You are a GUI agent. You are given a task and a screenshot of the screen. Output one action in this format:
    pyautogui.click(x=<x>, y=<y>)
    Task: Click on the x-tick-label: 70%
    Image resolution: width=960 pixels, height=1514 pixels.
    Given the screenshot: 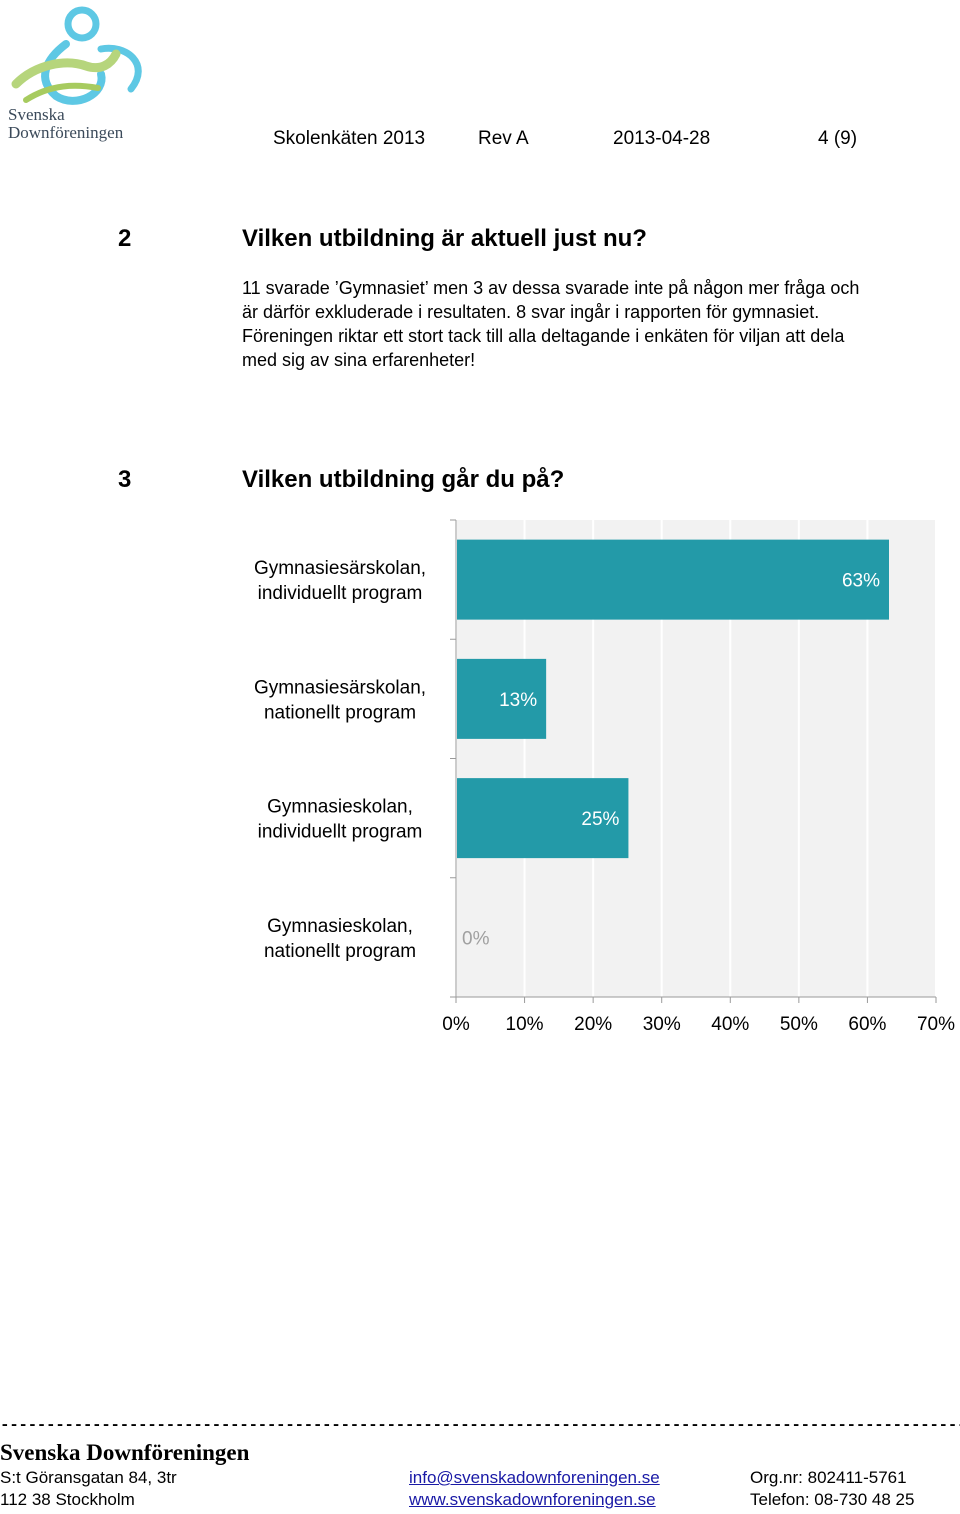 What is the action you would take?
    pyautogui.click(x=936, y=1024)
    